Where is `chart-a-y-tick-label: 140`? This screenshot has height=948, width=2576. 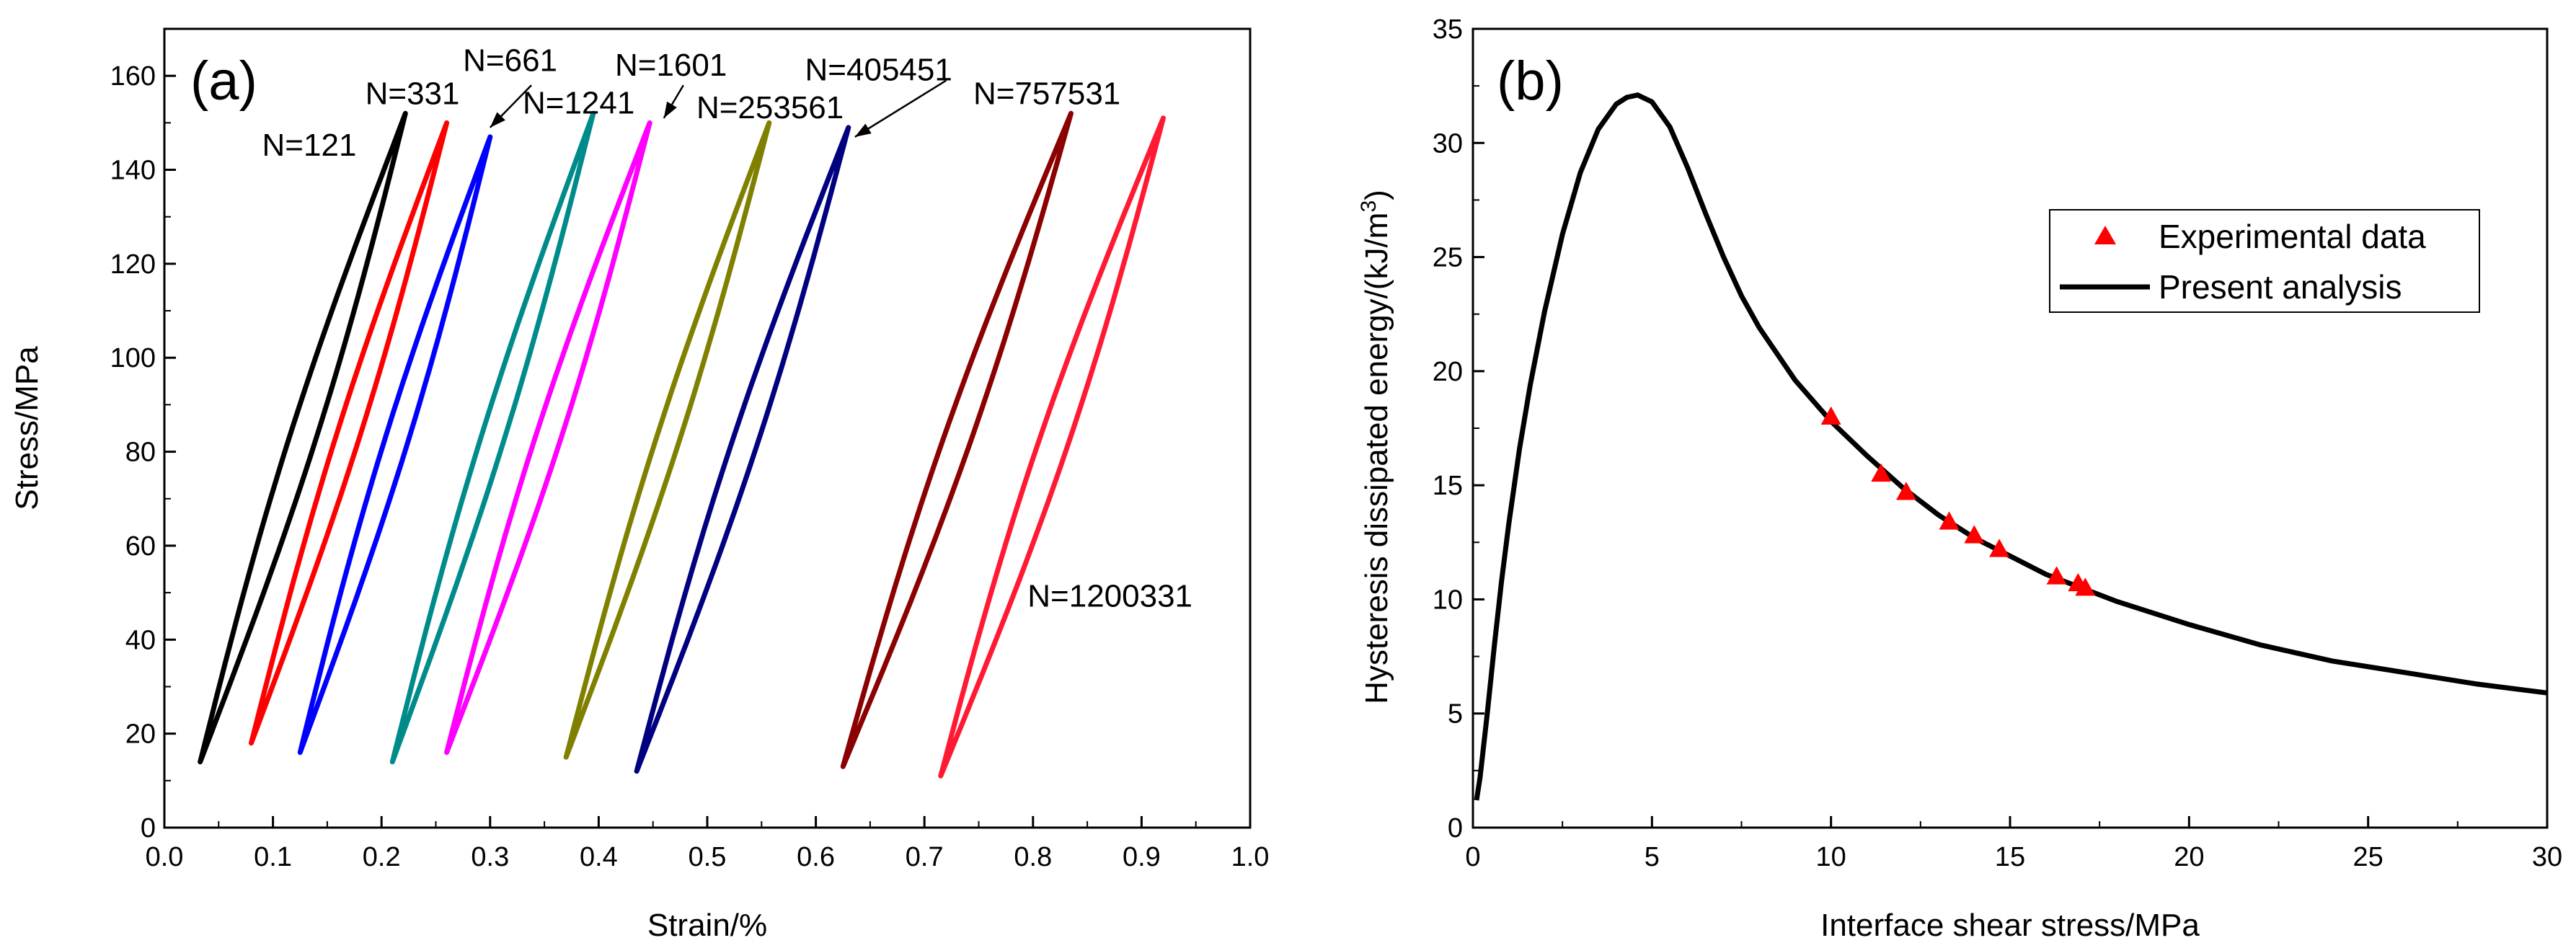
chart-a-y-tick-label: 140 is located at coordinates (133, 171).